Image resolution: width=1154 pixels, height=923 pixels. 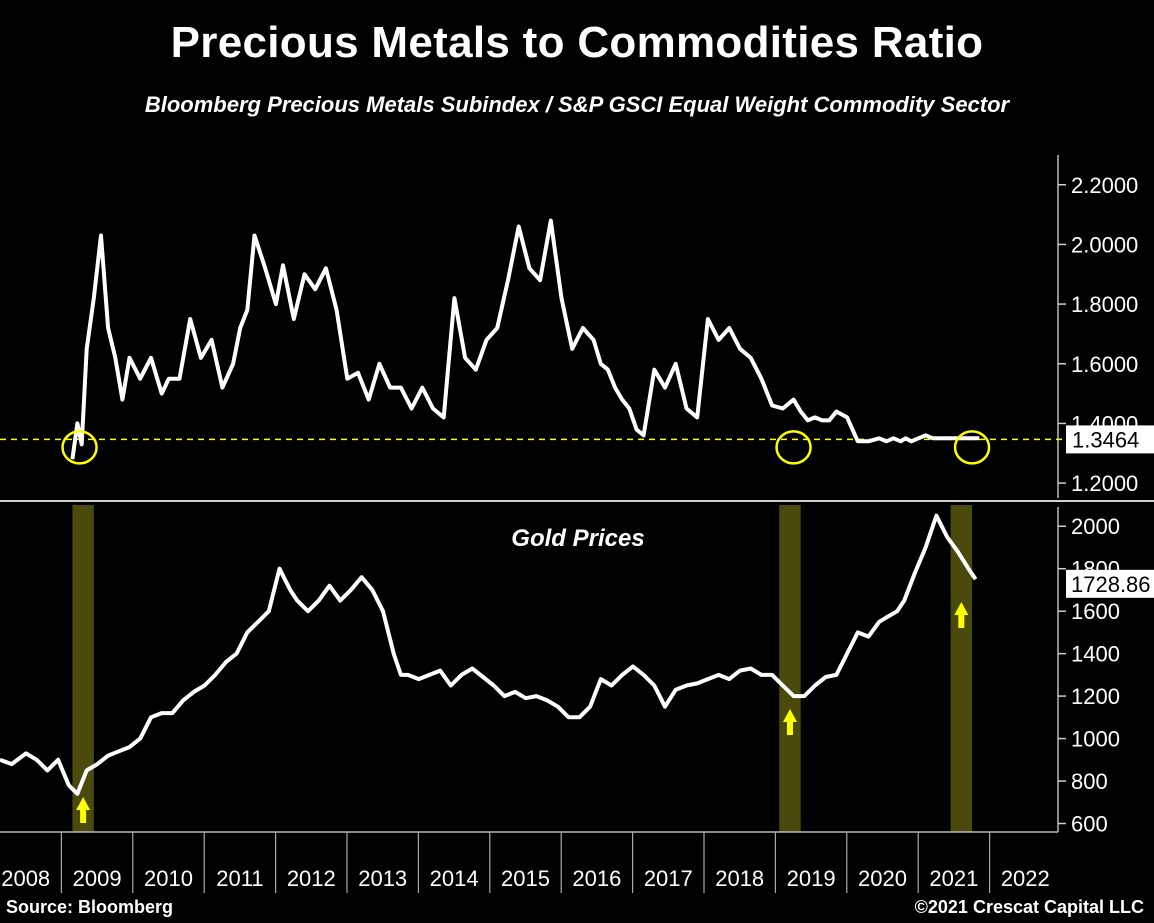 I want to click on ratio-last-value-box, so click(x=1110, y=439).